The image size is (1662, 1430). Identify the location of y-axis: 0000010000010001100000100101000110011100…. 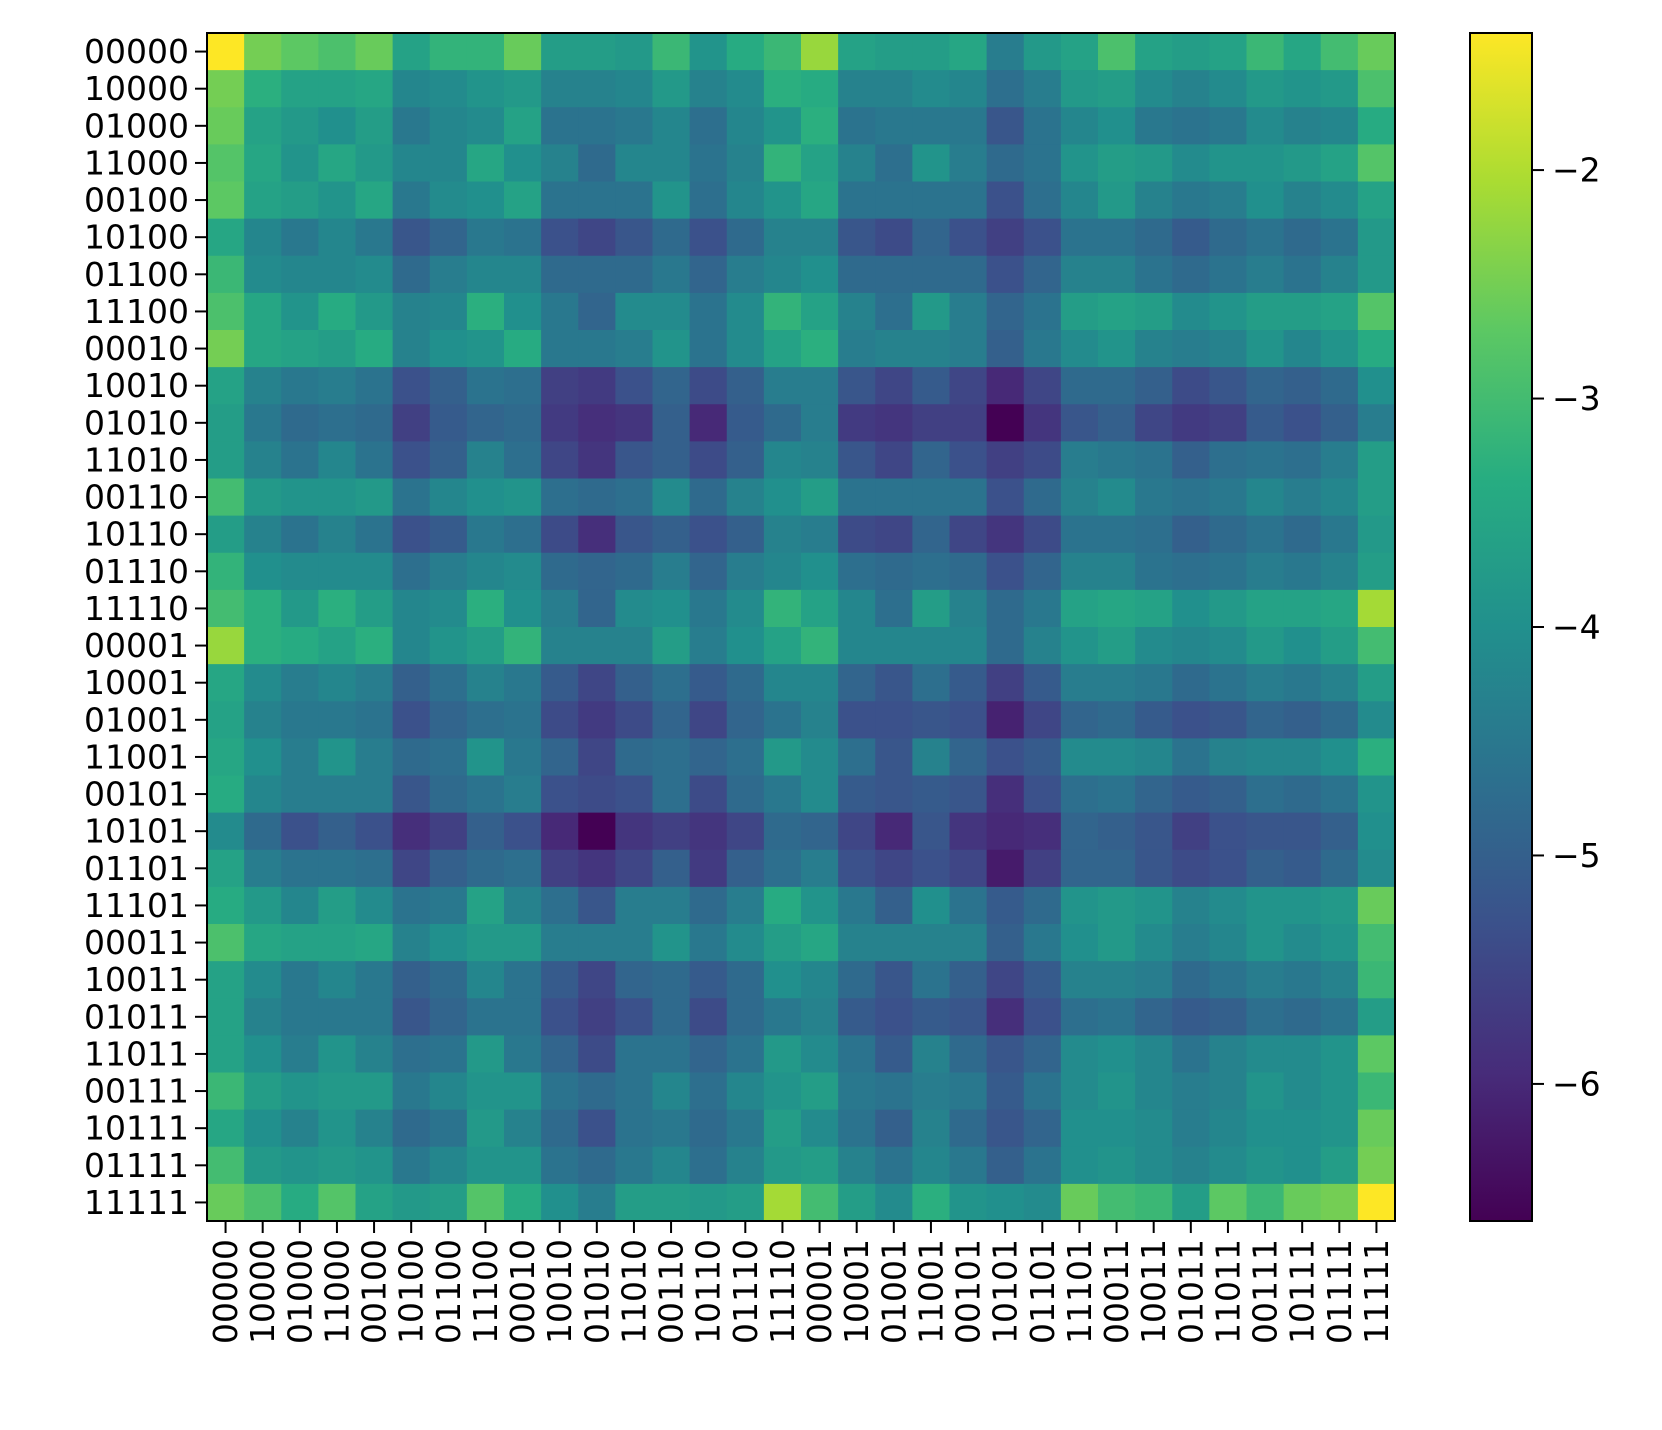
(145, 627).